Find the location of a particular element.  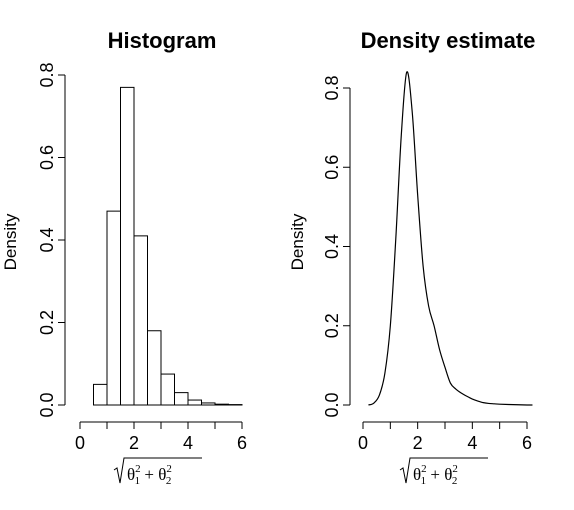

histogram-xlabel: θ2 1 + θ2 2 is located at coordinates (157, 472).